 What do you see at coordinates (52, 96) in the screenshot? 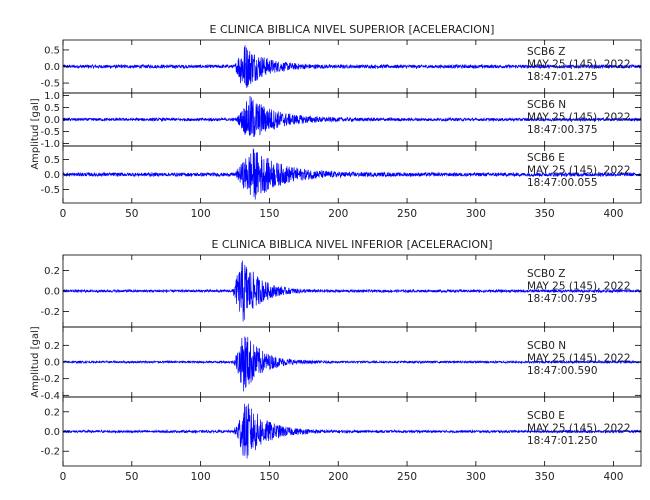
I see `y-tick-label: 1.0` at bounding box center [52, 96].